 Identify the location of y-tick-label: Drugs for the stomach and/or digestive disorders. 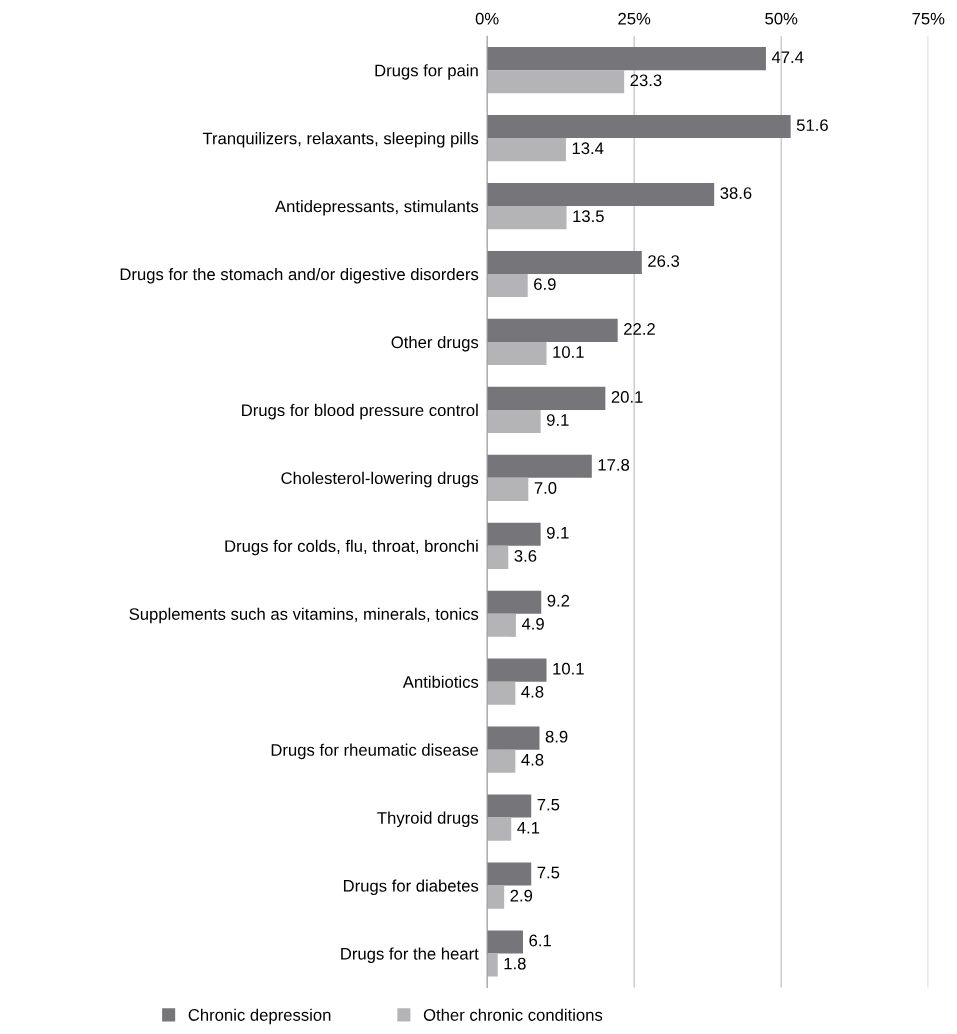
(299, 275).